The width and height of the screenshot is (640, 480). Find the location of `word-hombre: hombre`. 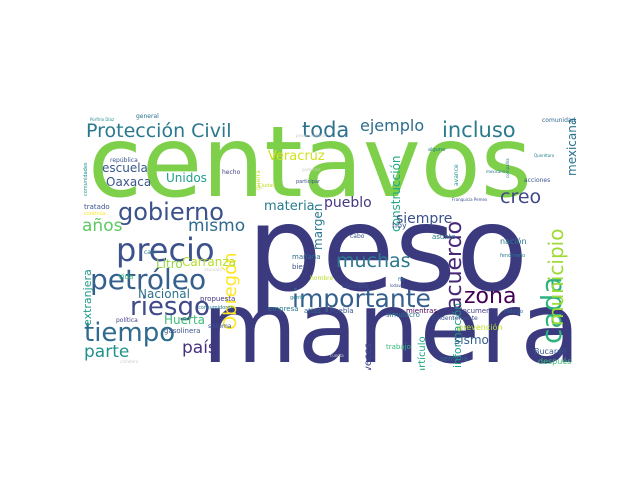

word-hombre: hombre is located at coordinates (322, 278).